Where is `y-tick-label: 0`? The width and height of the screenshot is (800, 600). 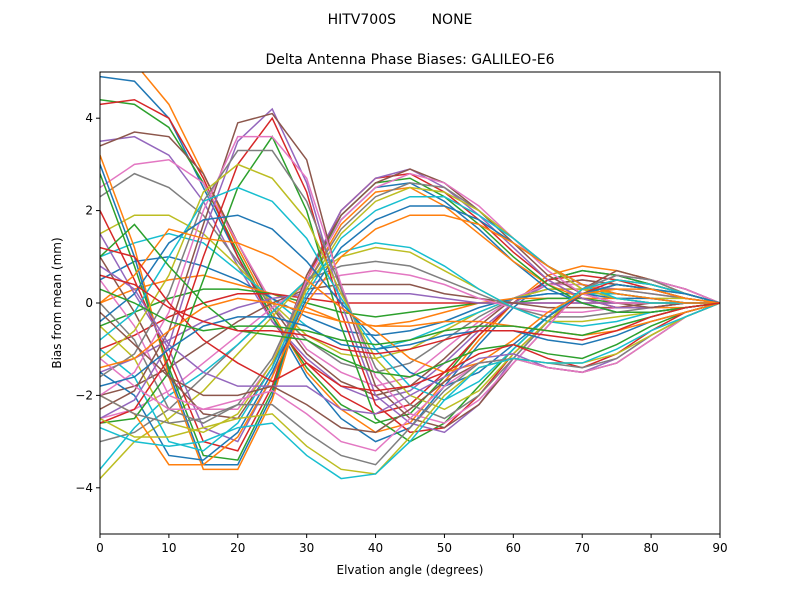 y-tick-label: 0 is located at coordinates (89, 303).